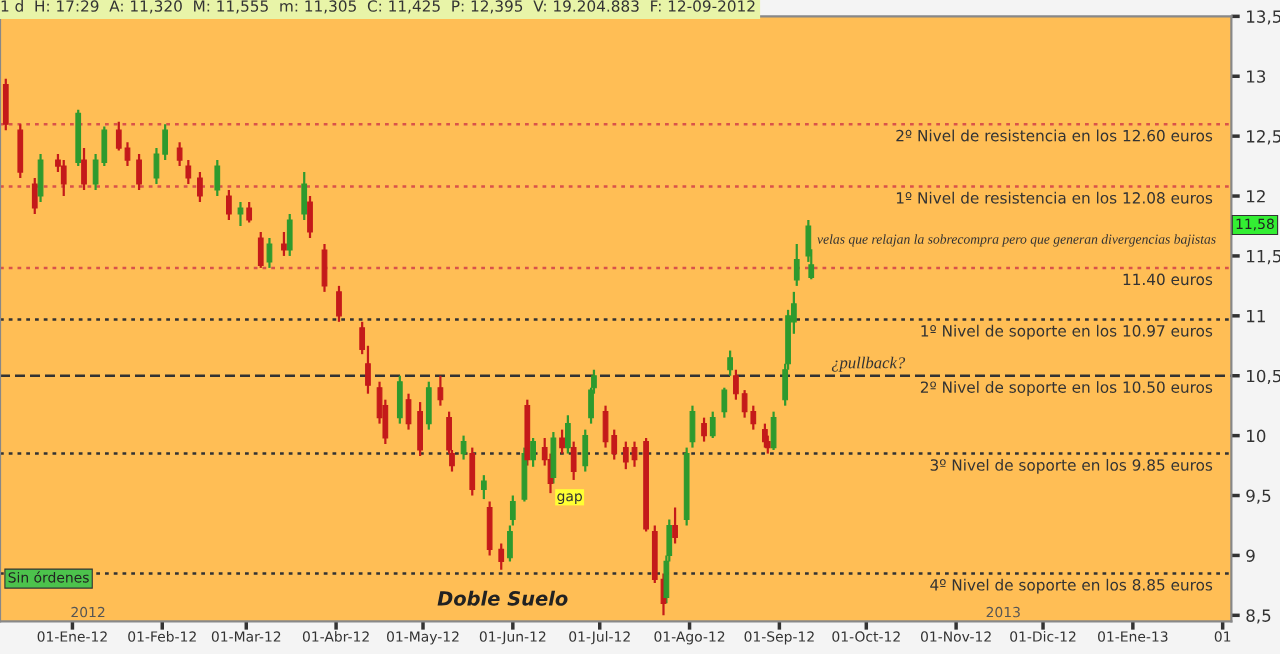 The height and width of the screenshot is (654, 1280). Describe the element at coordinates (1263, 17) in the screenshot. I see `y-tick-label: 13,5` at that location.